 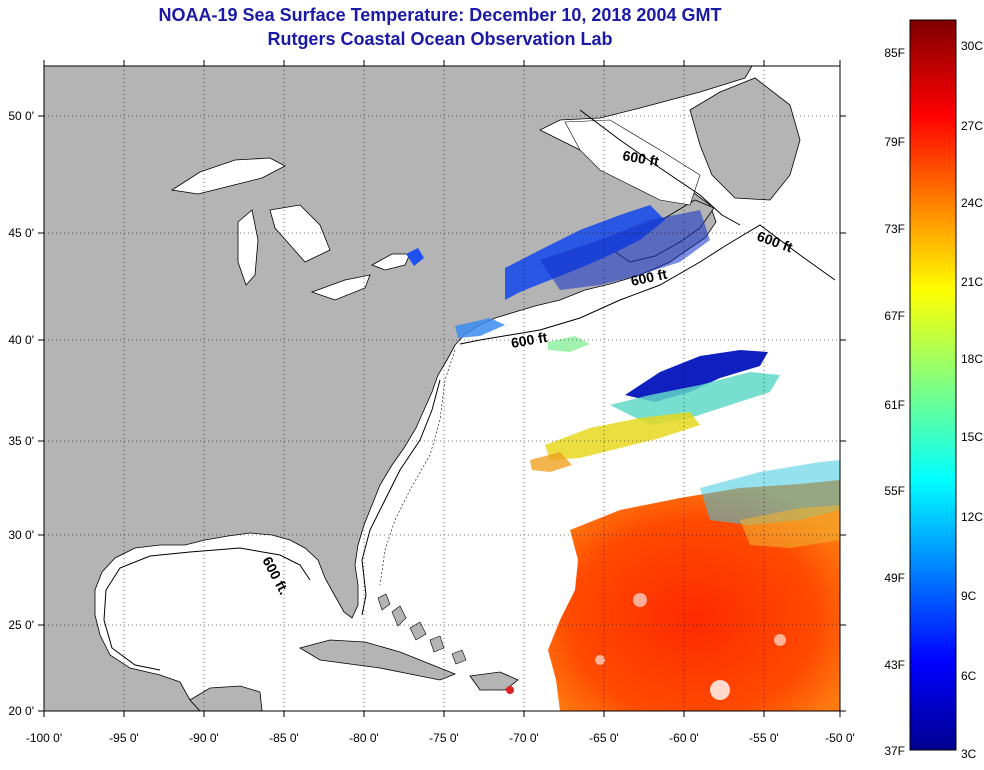 I want to click on colorbar-c-label: 24C, so click(x=972, y=203).